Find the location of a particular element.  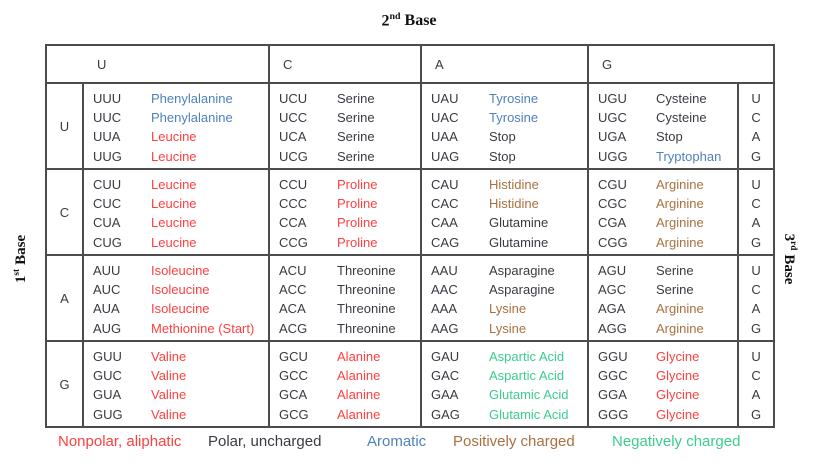

codon-cell: AGU Serine AGC Serine AGA Arginine AGG Arginine is located at coordinates (663, 298).